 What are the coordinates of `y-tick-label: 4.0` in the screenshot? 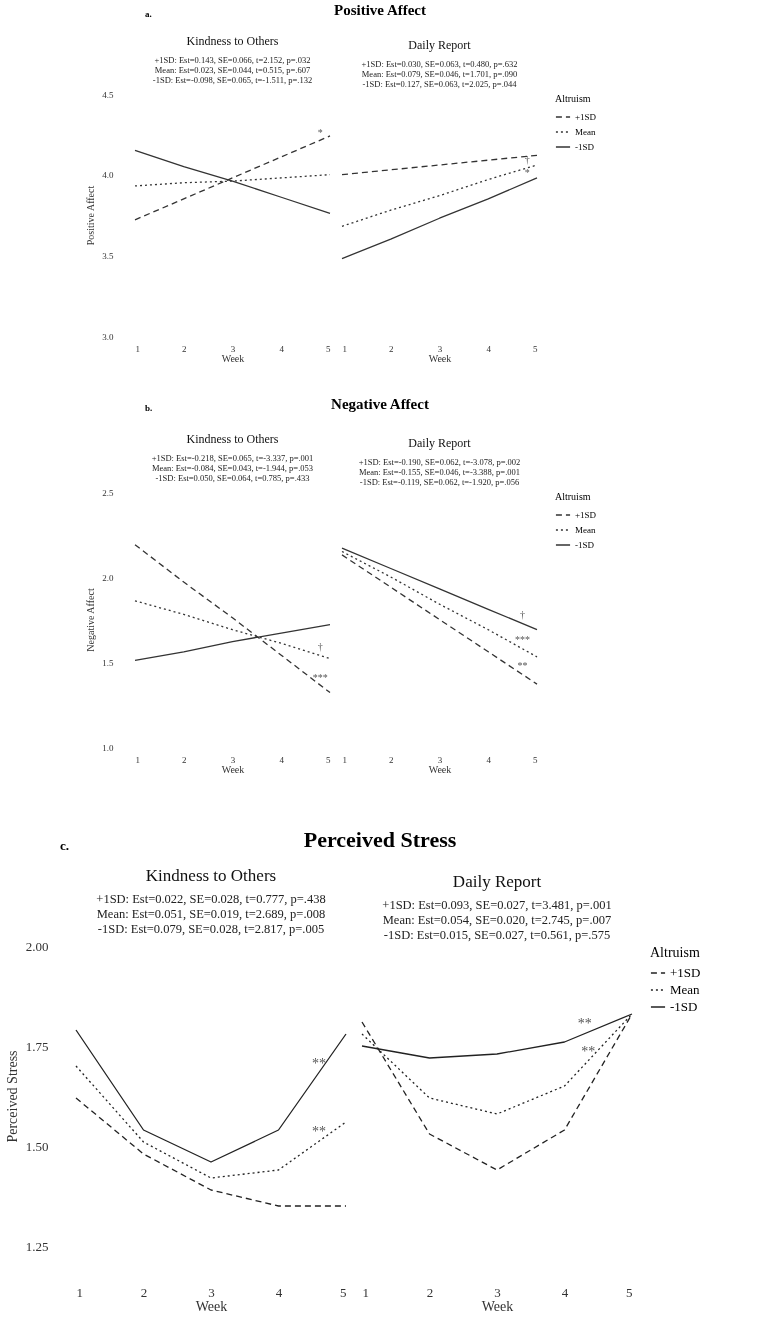 It's located at (108, 175).